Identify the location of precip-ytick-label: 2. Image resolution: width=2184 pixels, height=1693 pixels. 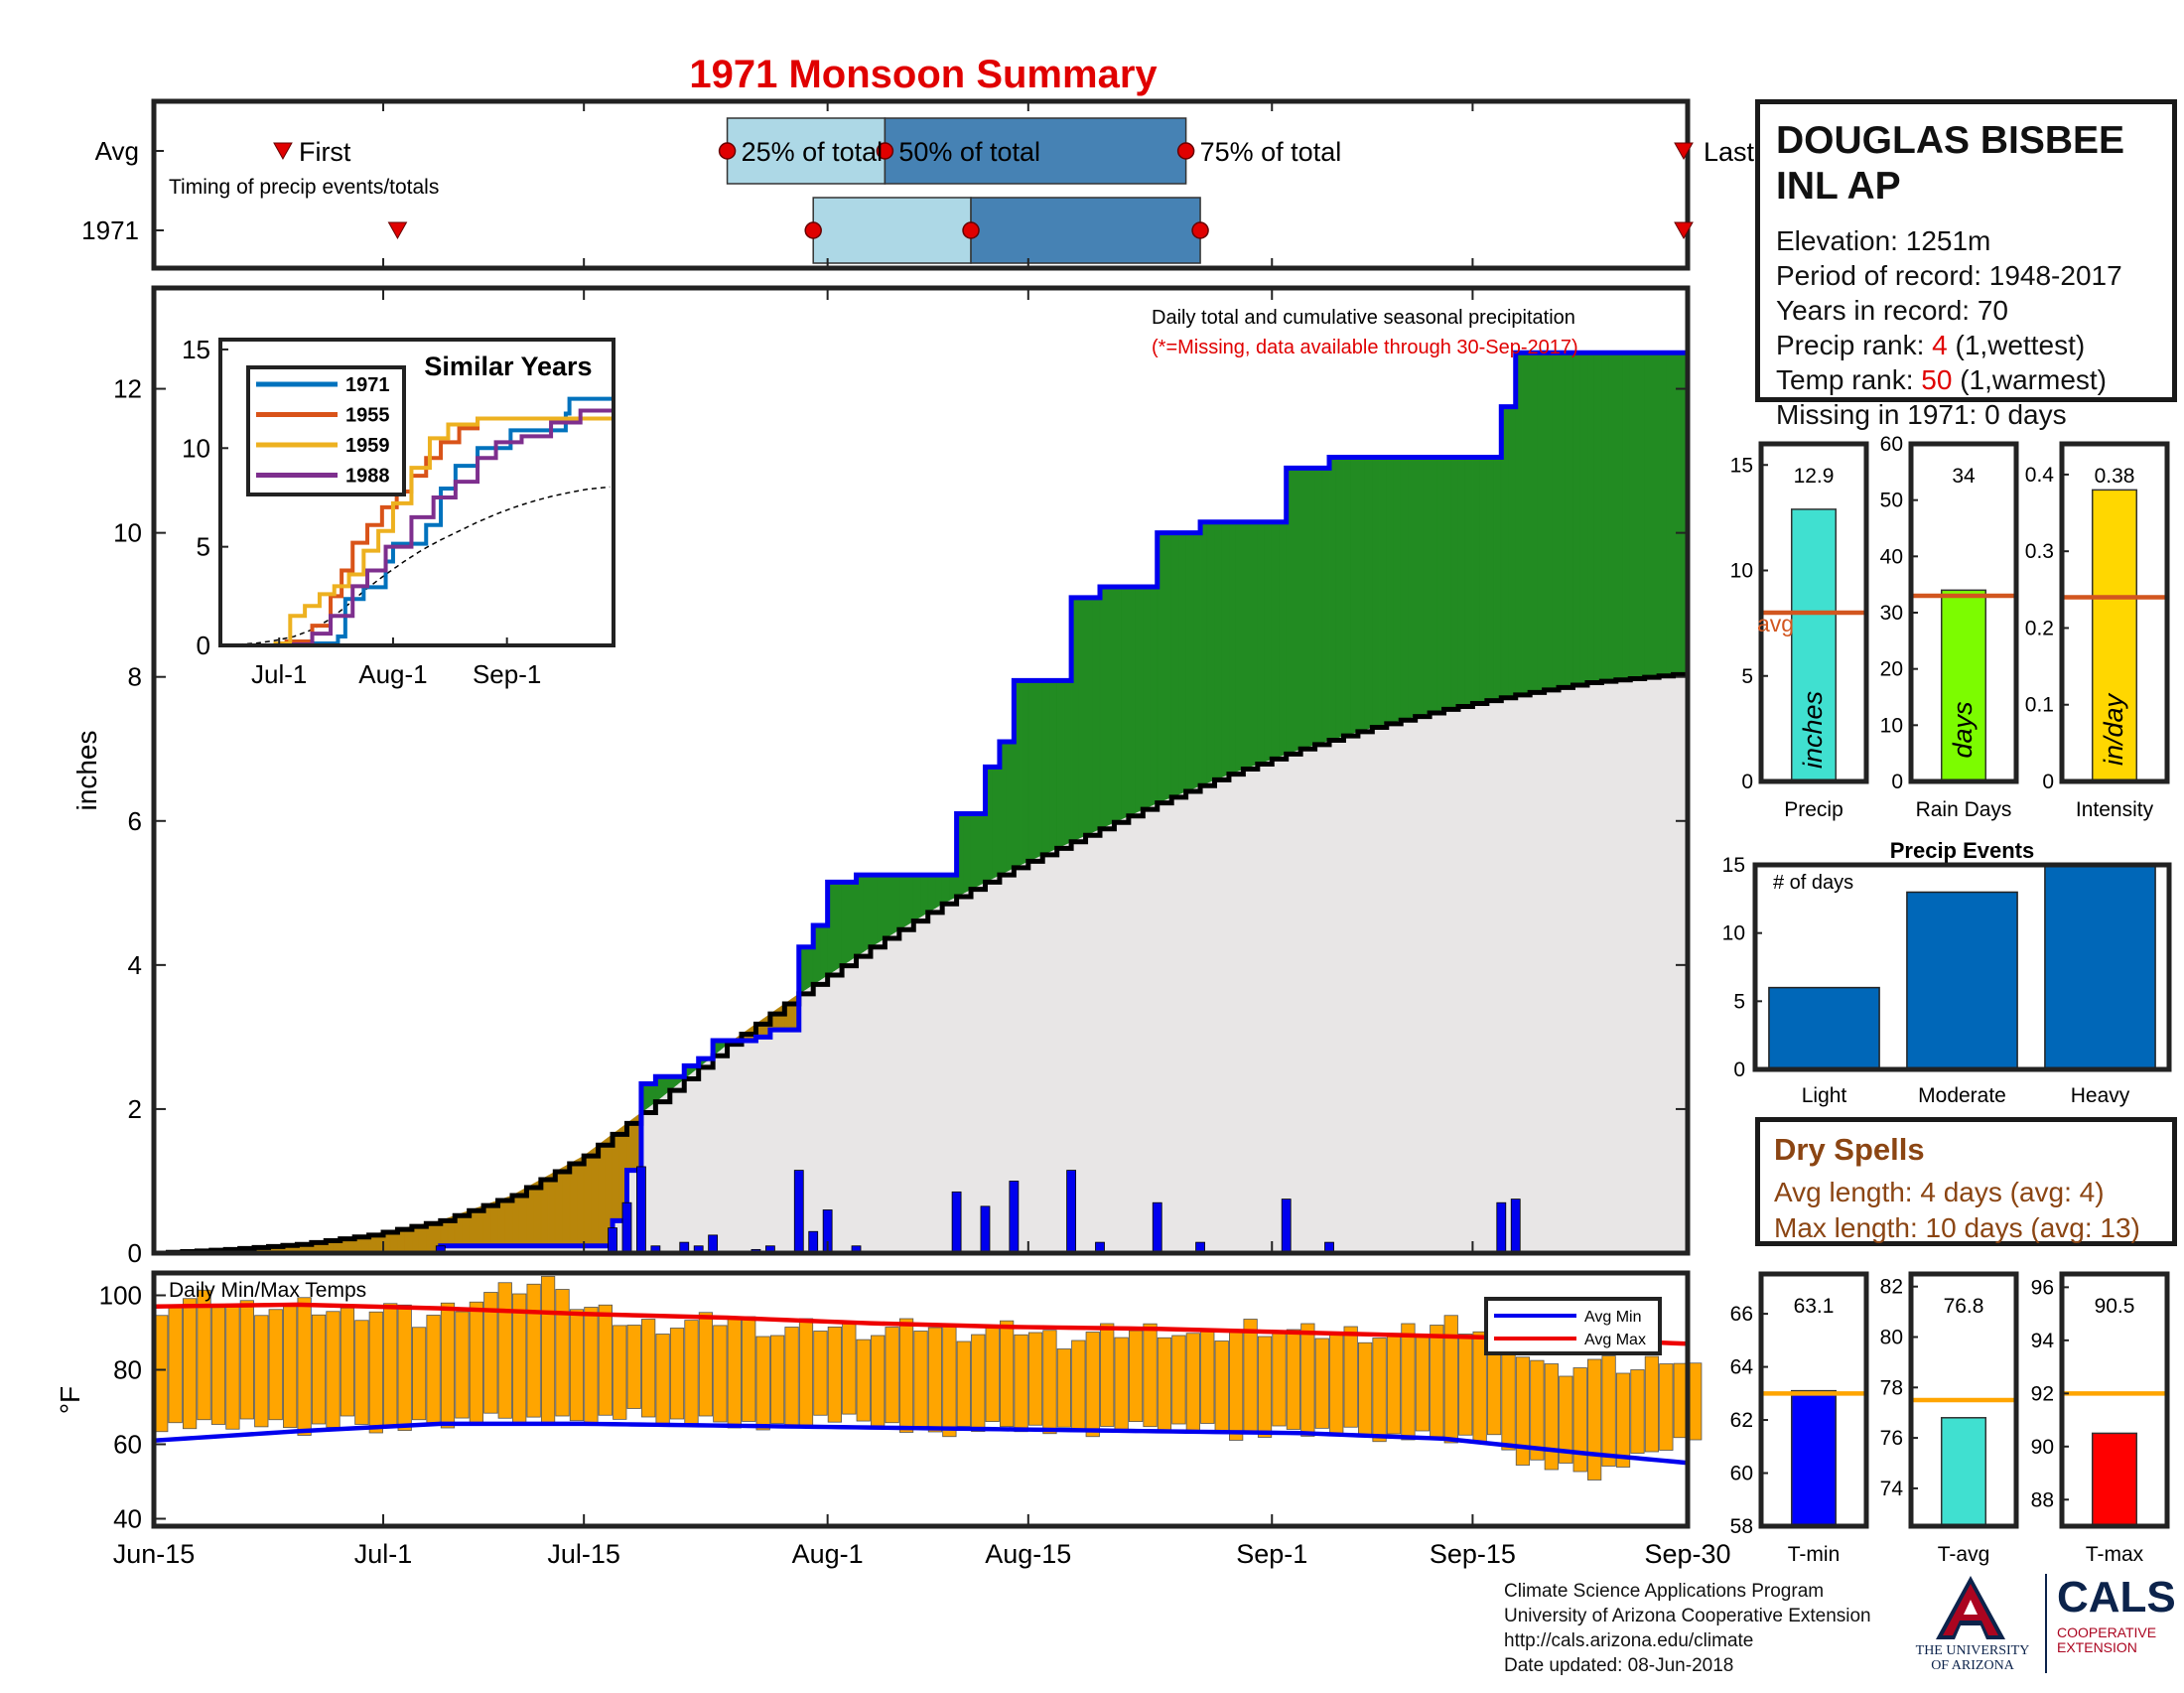
(135, 1109).